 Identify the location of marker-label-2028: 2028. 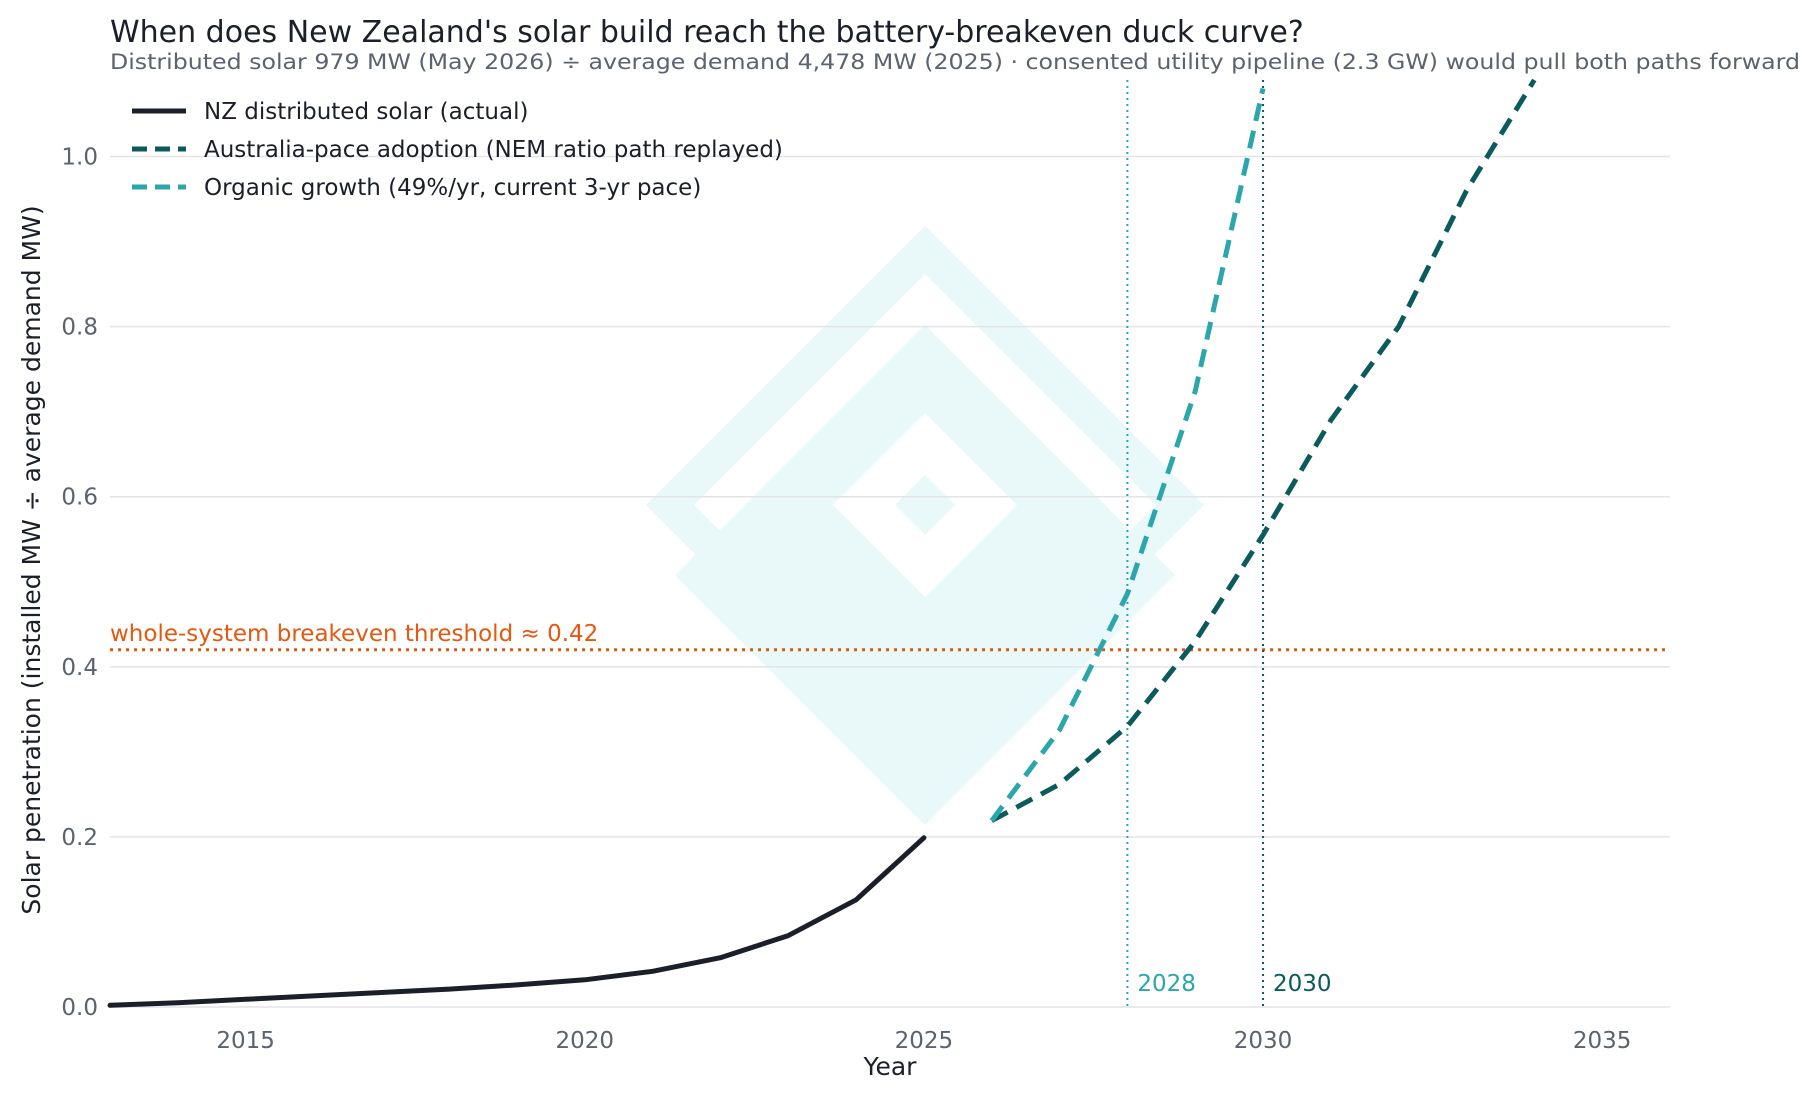
(1166, 984).